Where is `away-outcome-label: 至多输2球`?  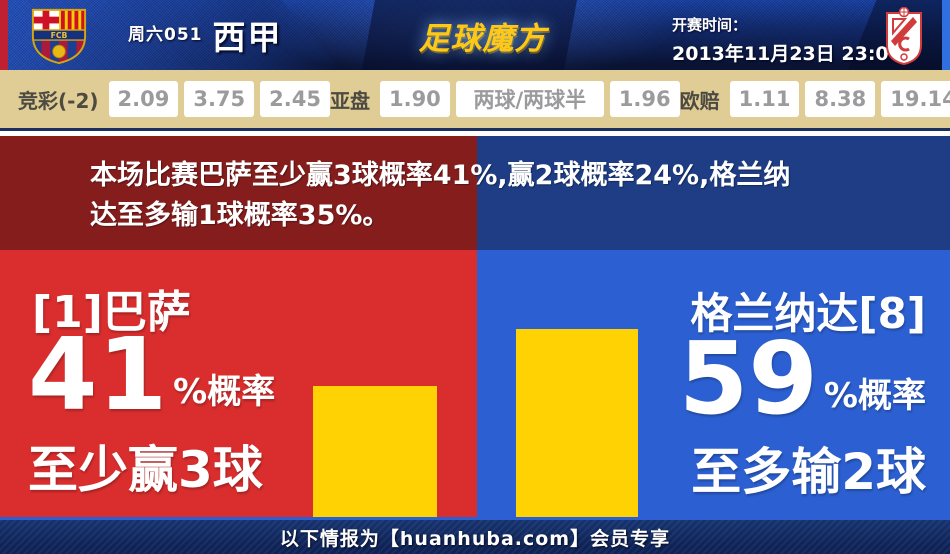
away-outcome-label: 至多输2球 is located at coordinates (808, 472).